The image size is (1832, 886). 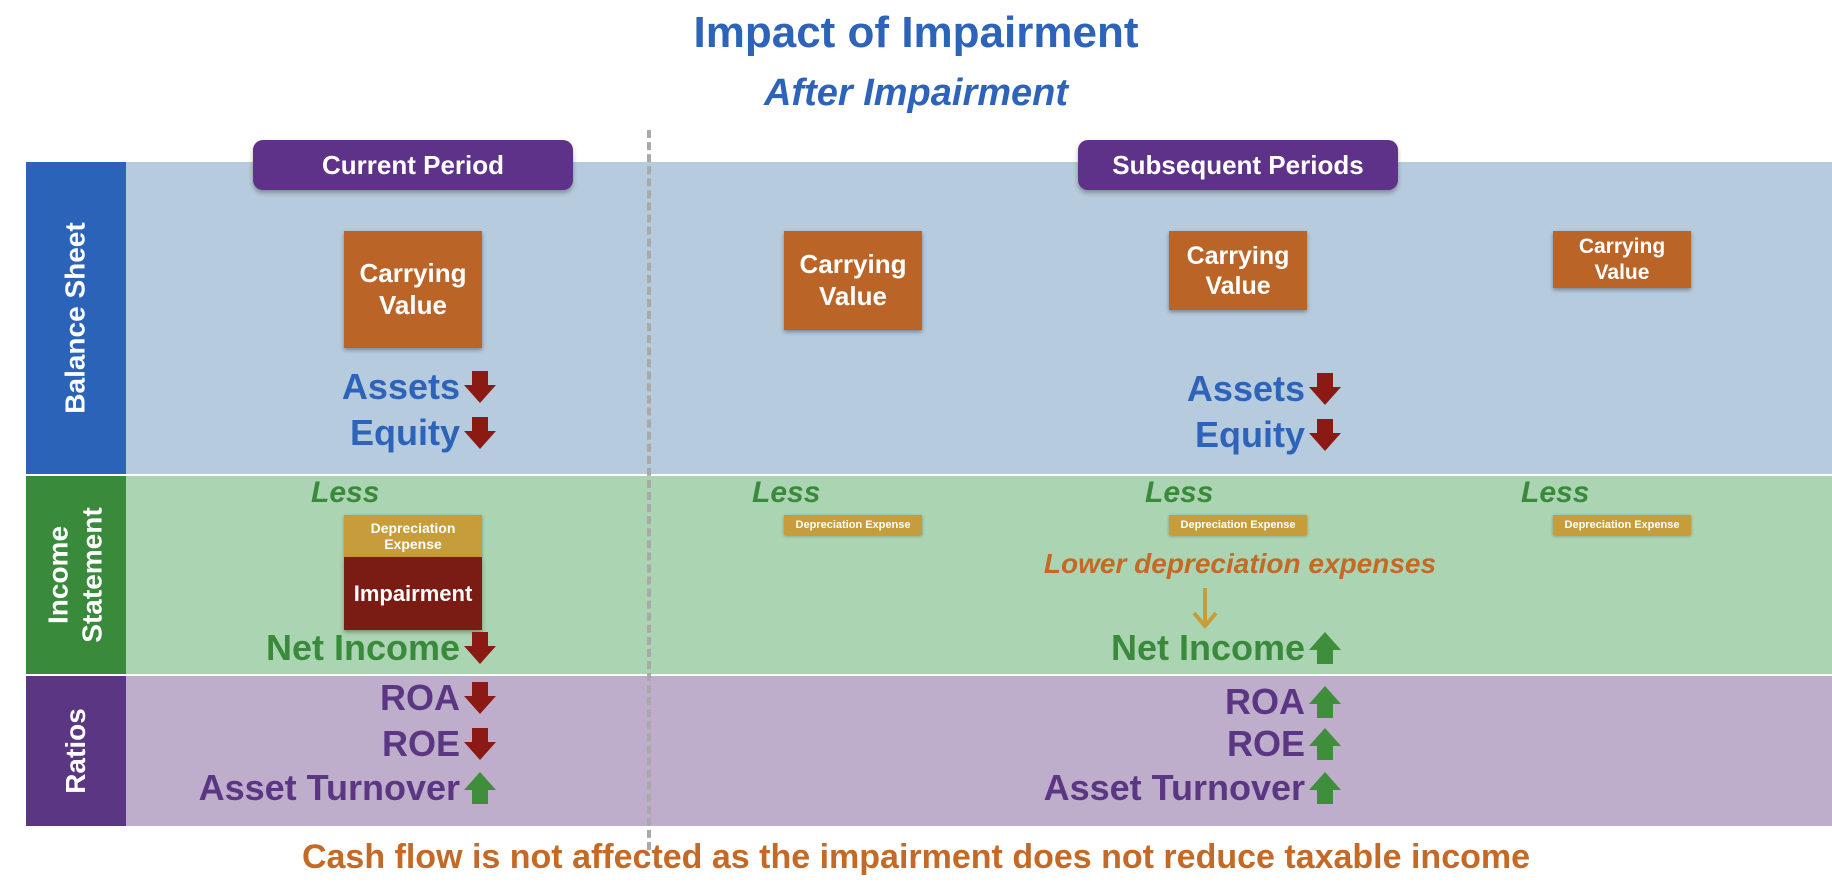 What do you see at coordinates (369, 387) in the screenshot?
I see `effect-assets-current: Assets` at bounding box center [369, 387].